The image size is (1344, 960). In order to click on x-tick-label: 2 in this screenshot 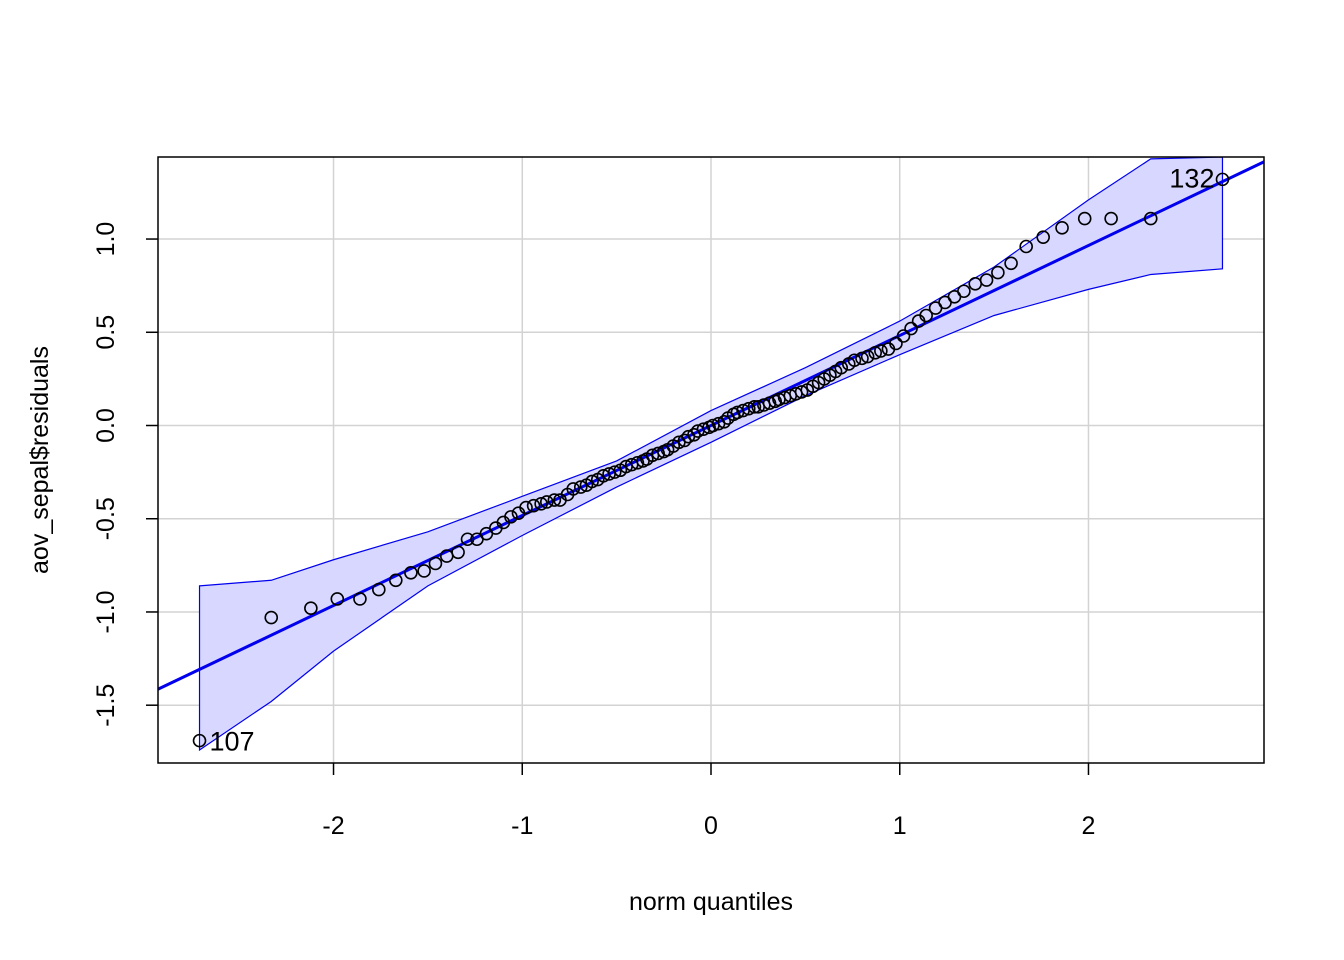, I will do `click(1089, 826)`.